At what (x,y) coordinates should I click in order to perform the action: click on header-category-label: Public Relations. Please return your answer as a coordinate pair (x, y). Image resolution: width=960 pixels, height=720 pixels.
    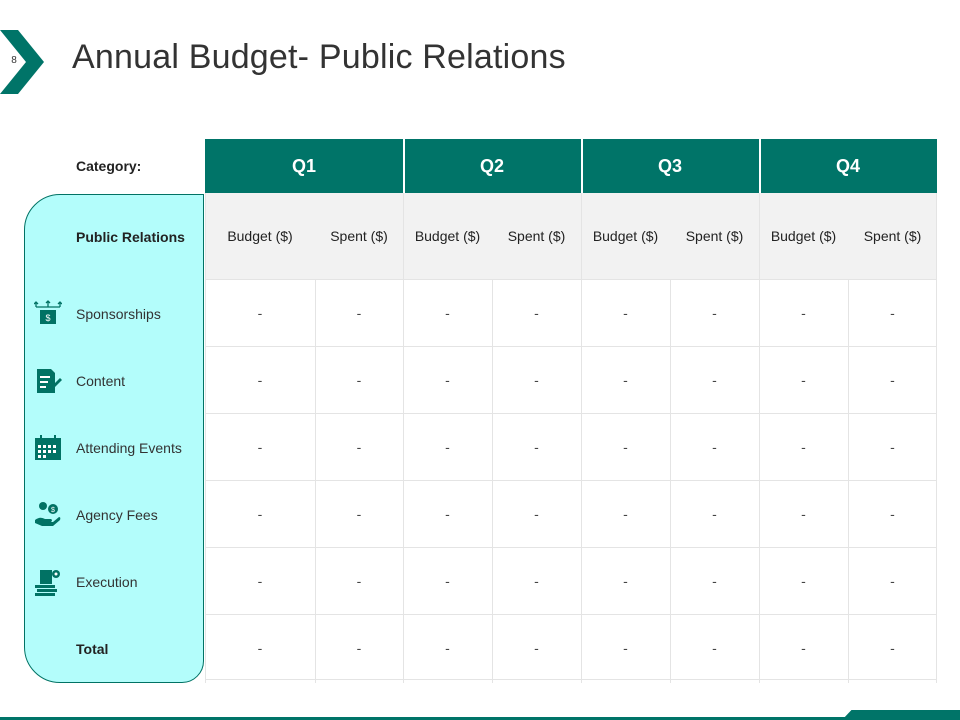
    Looking at the image, I should click on (130, 237).